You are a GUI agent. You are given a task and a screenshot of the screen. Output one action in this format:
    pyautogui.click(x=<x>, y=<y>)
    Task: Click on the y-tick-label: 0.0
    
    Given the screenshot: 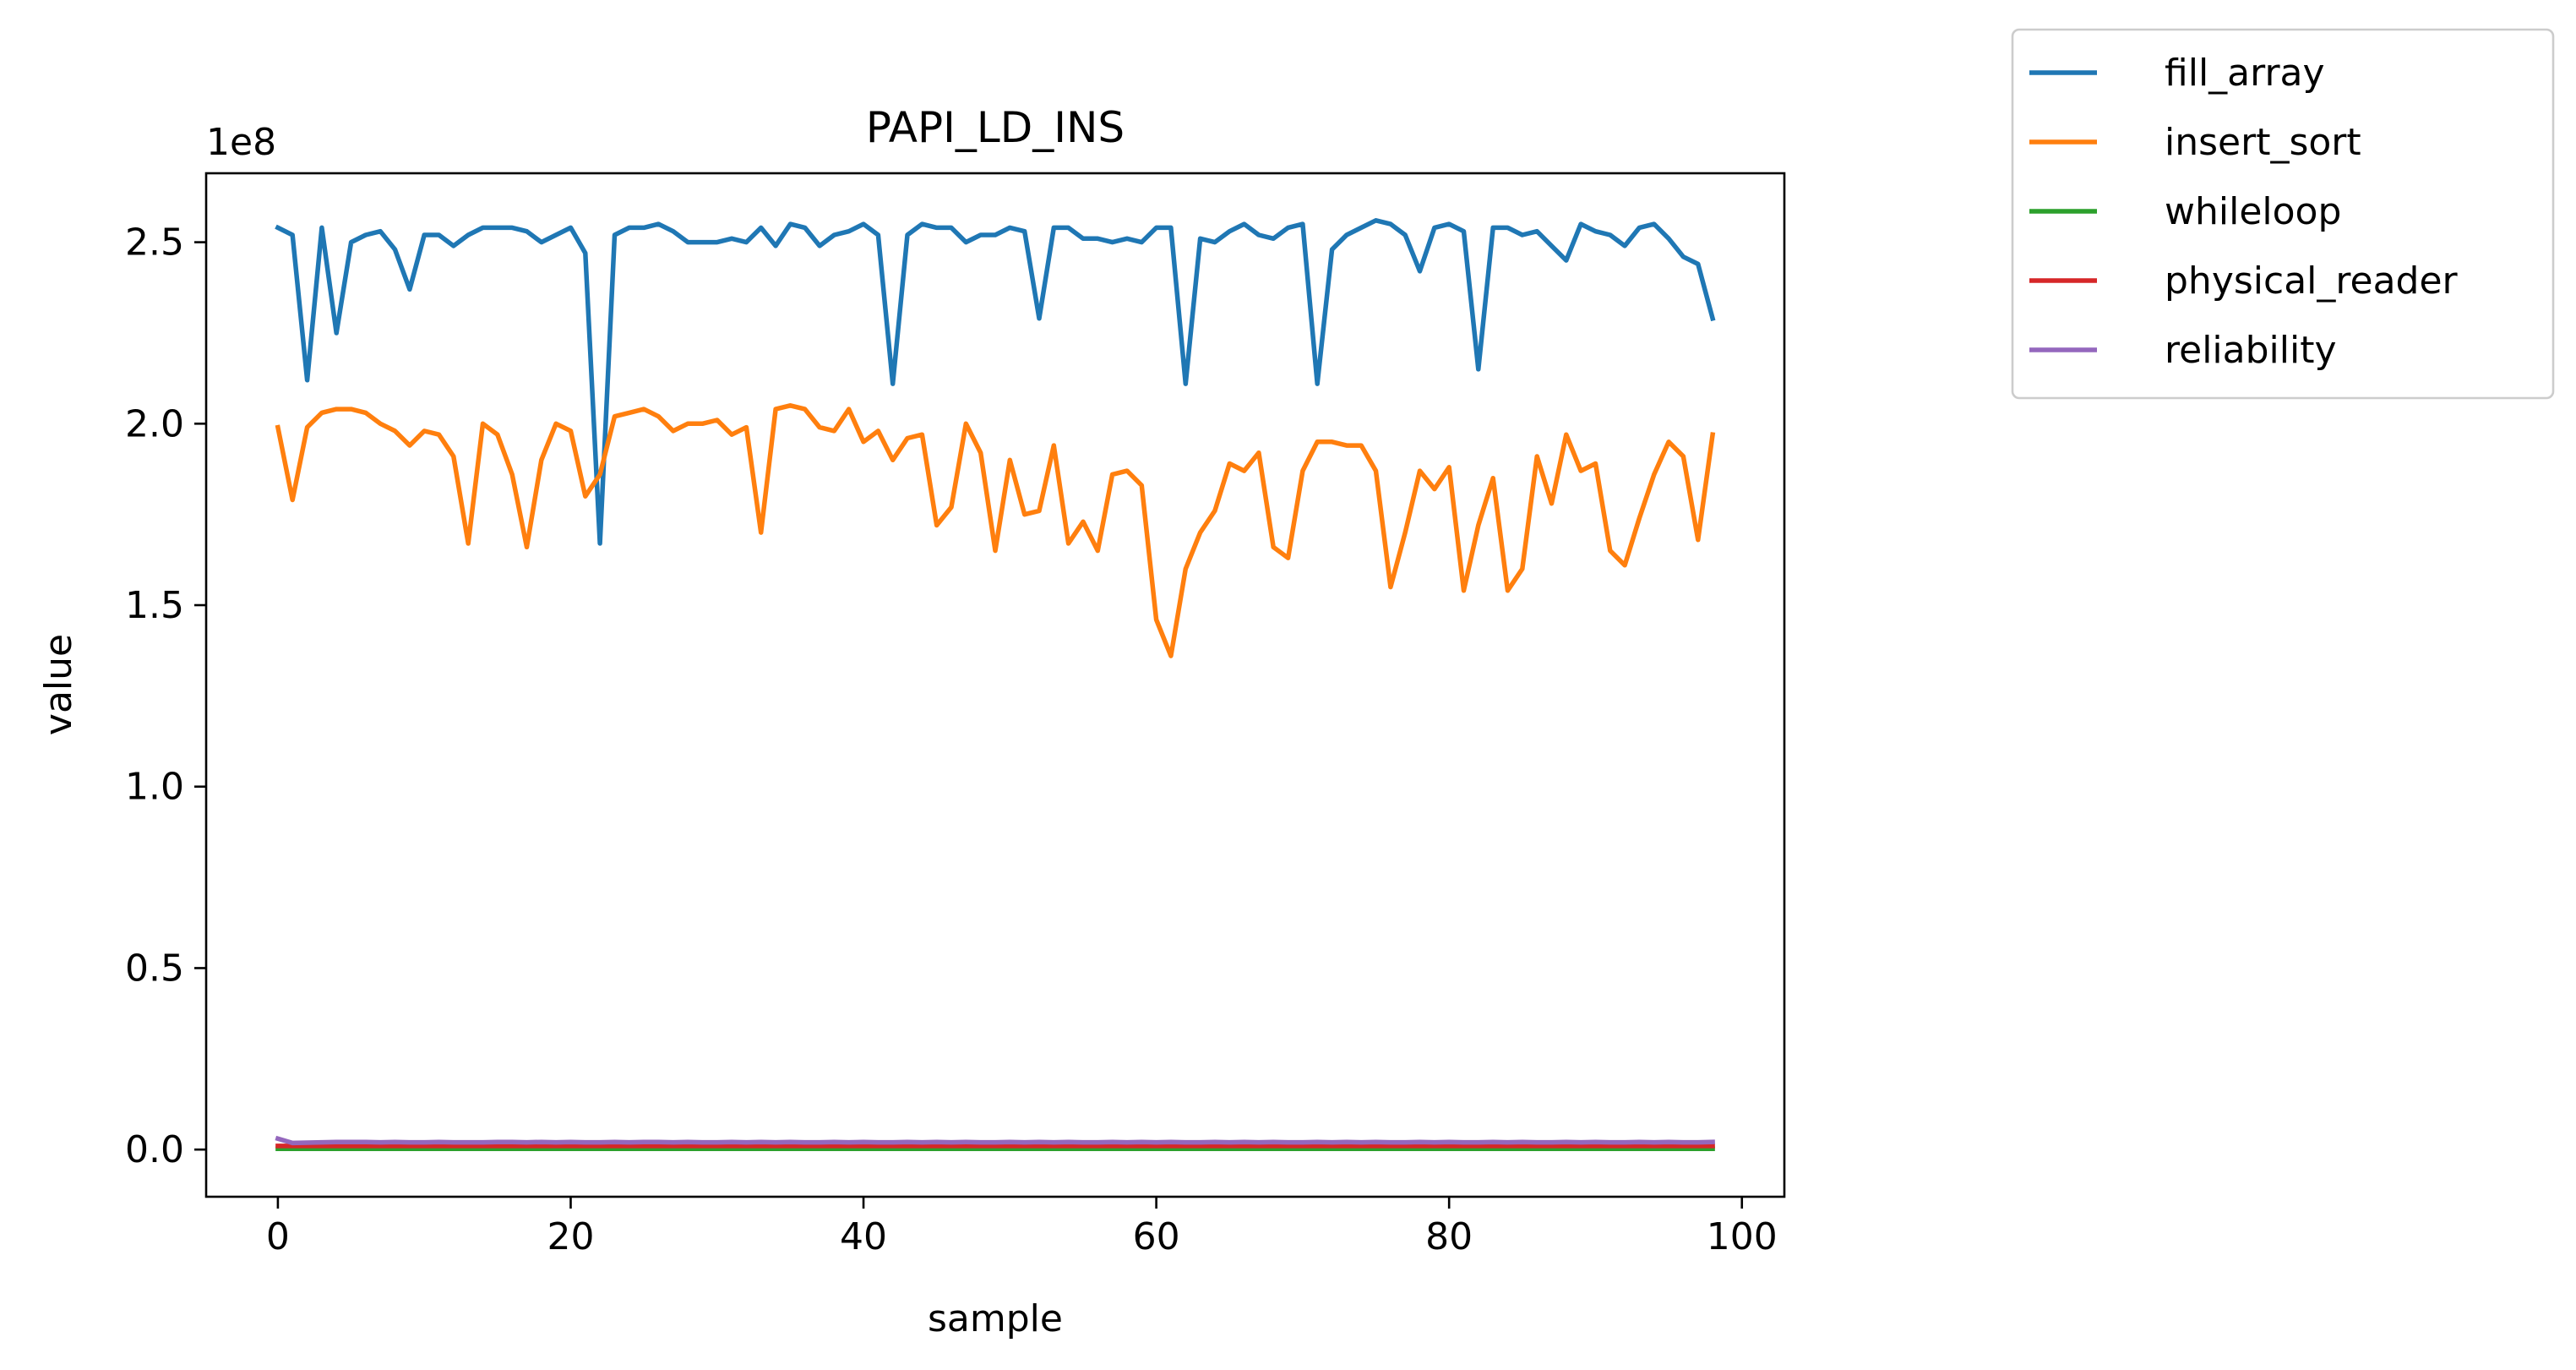 What is the action you would take?
    pyautogui.click(x=154, y=1149)
    